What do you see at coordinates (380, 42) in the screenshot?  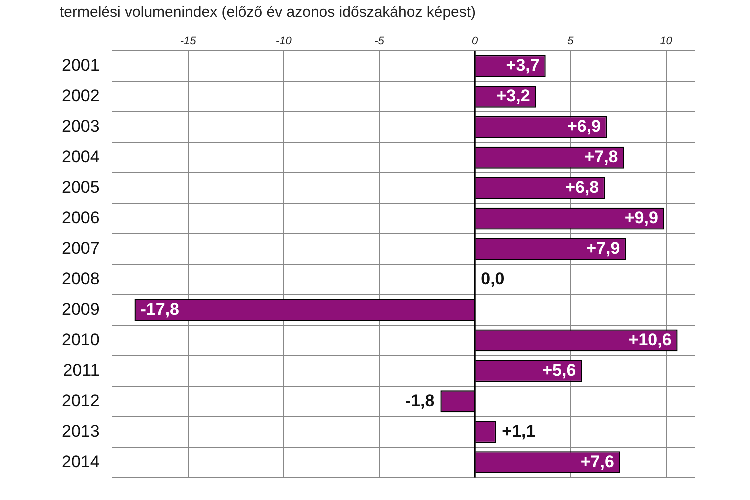 I see `x-tick-label: -5` at bounding box center [380, 42].